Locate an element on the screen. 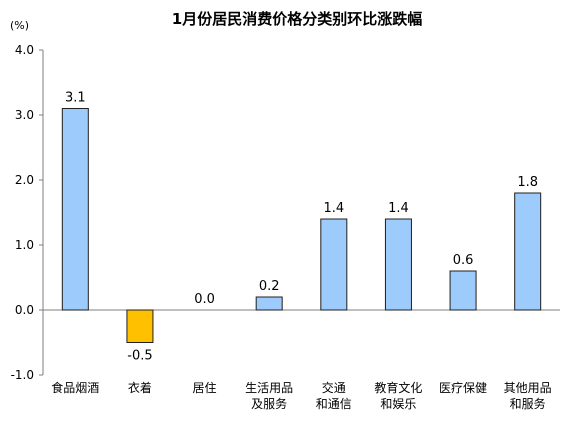 This screenshot has height=423, width=583. x-tick-label: 居住 is located at coordinates (205, 388).